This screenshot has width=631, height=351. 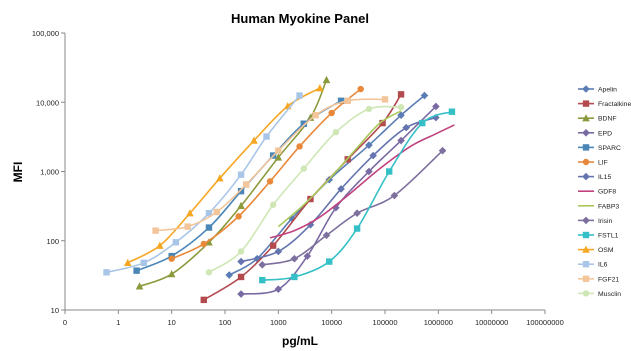 What do you see at coordinates (603, 265) in the screenshot?
I see `legend-label: IL6` at bounding box center [603, 265].